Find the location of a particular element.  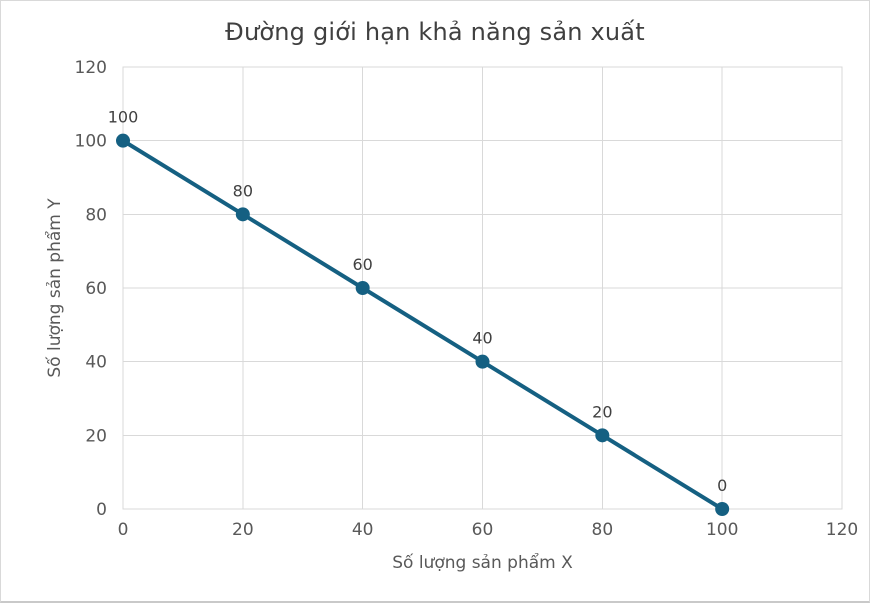

x-axis-title: Số lượng sản phẩm X is located at coordinates (482, 563).